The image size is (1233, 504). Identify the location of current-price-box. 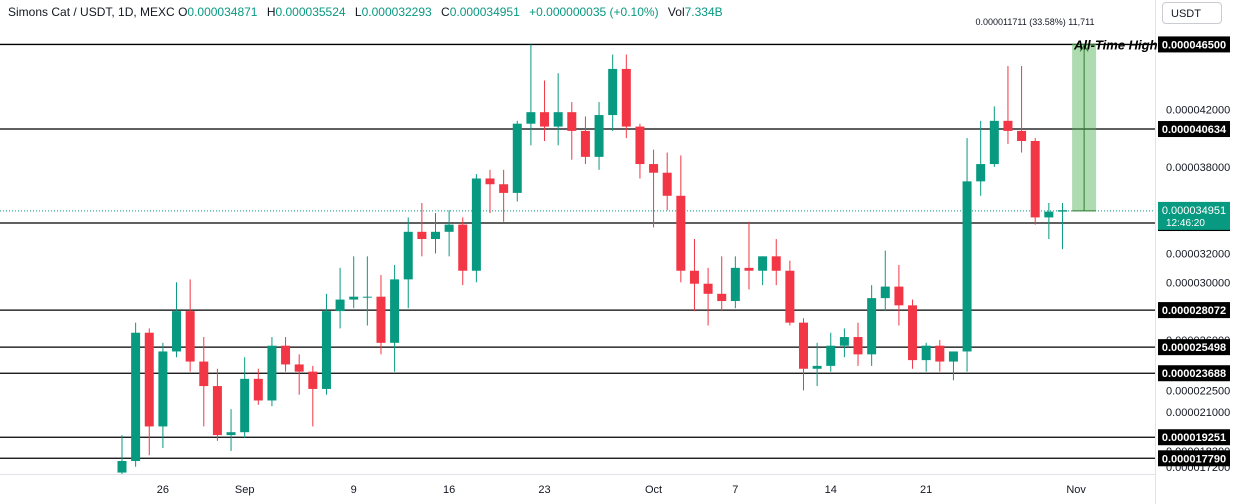
(1194, 215).